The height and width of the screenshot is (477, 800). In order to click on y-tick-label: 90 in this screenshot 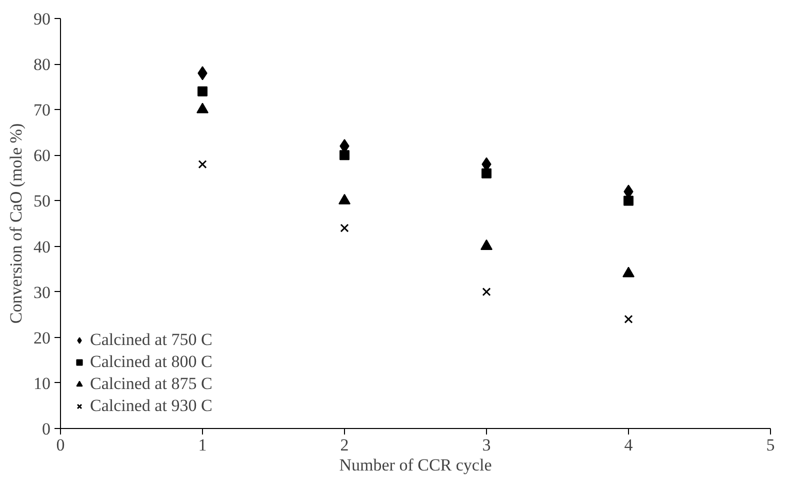, I will do `click(42, 19)`.